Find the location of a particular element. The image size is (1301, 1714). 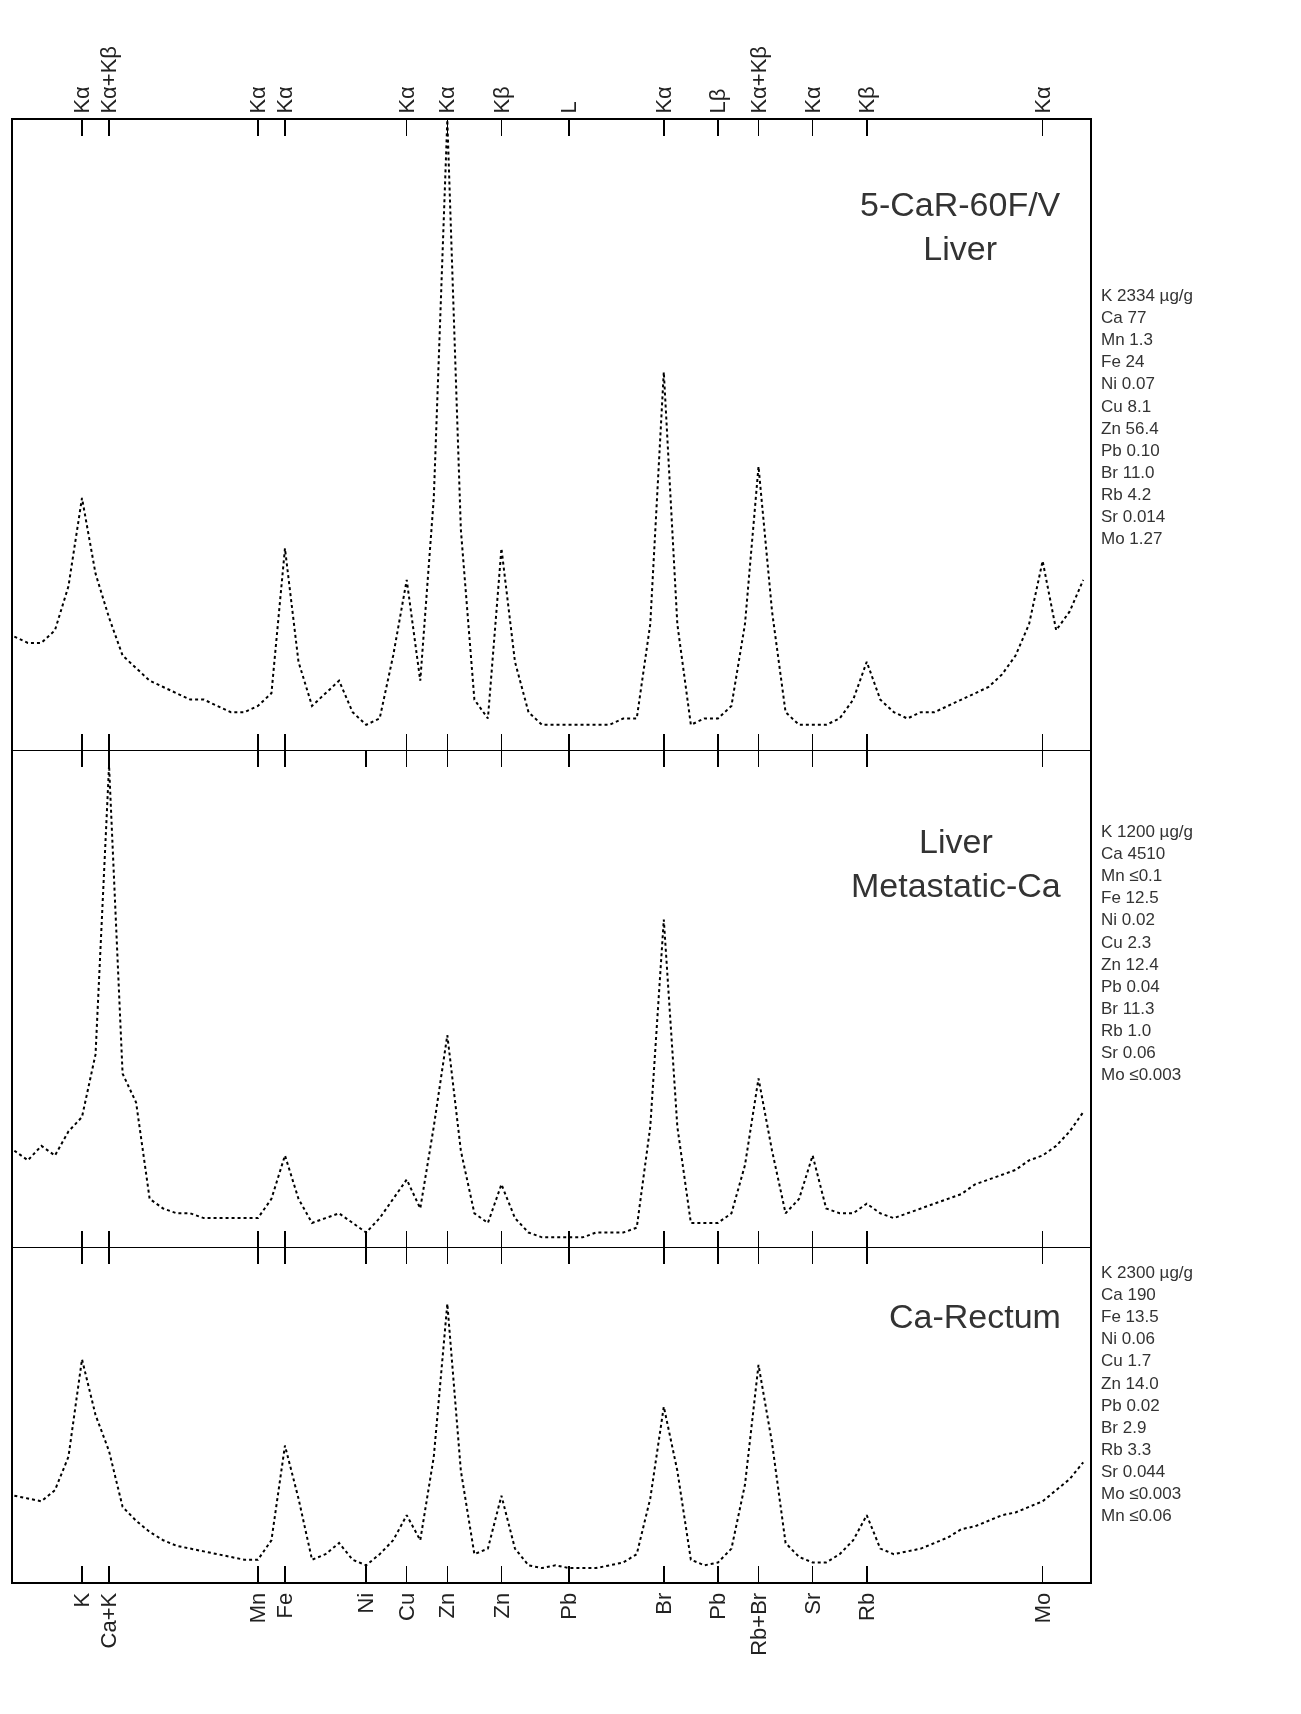

x-tick-label: L is located at coordinates (569, 107).